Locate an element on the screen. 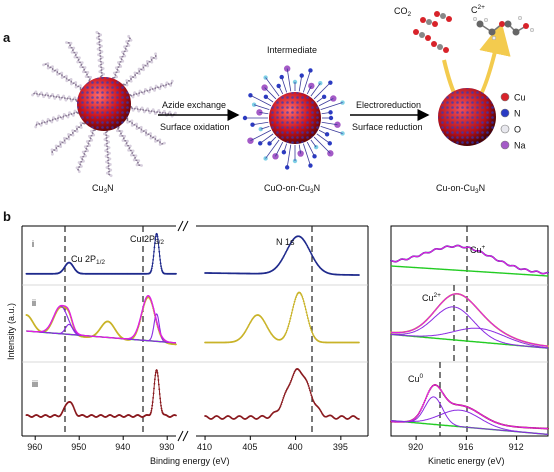  legend-swatch-o is located at coordinates (505, 129).